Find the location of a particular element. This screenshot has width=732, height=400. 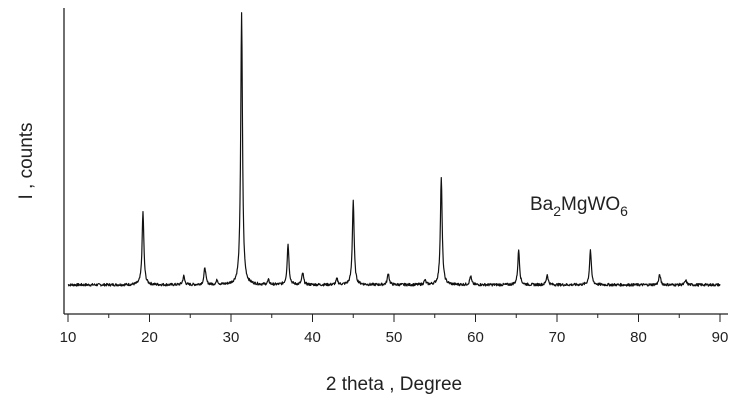

x-tick-label: 40 is located at coordinates (312, 337).